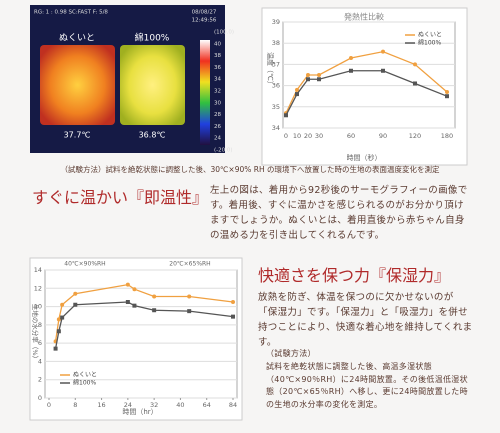  I want to click on y-tick-label: 2, so click(40, 380).